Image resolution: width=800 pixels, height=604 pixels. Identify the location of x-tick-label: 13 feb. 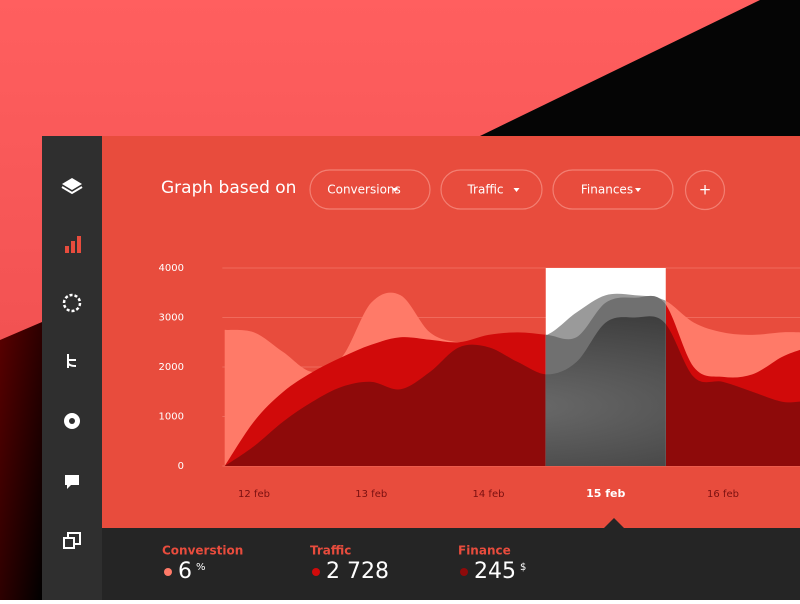
(371, 494).